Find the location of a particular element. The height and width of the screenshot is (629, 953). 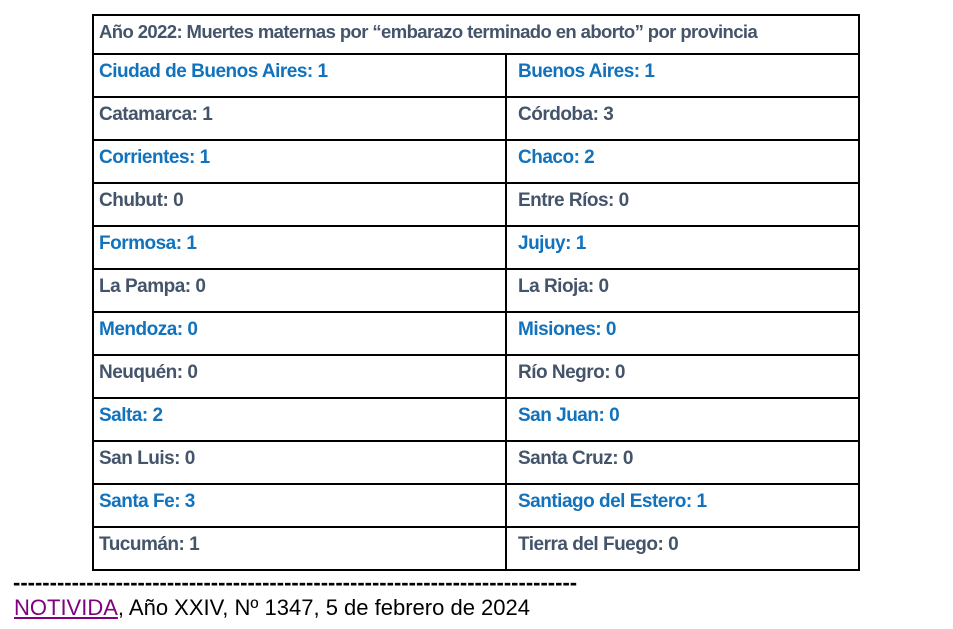

province-cell: Chubut: 0 is located at coordinates (299, 204).